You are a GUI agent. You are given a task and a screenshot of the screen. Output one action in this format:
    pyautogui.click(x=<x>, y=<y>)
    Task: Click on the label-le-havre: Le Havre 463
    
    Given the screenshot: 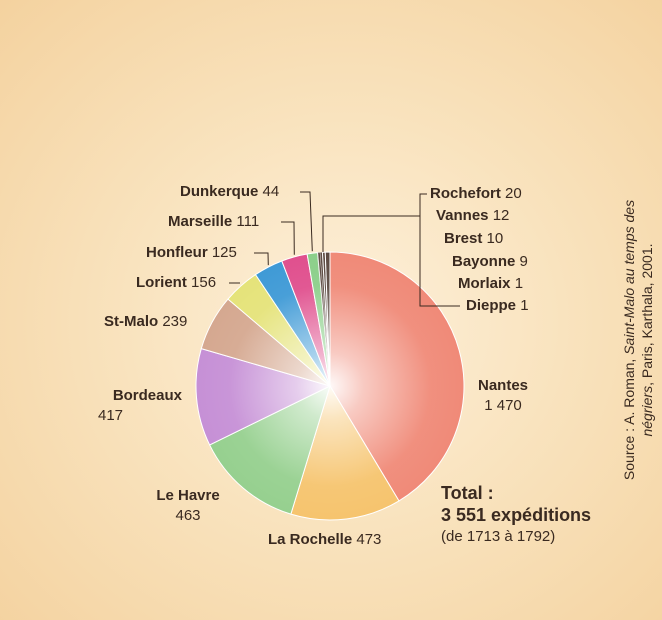 What is the action you would take?
    pyautogui.click(x=188, y=506)
    